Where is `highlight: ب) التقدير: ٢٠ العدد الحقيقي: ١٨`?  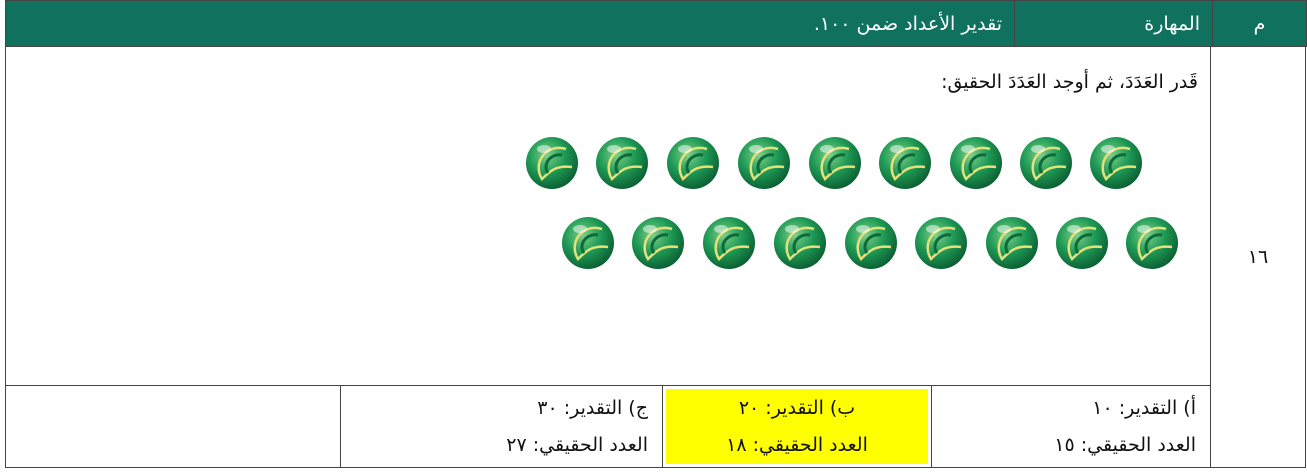
highlight: ب) التقدير: ٢٠ العدد الحقيقي: ١٨ is located at coordinates (797, 426).